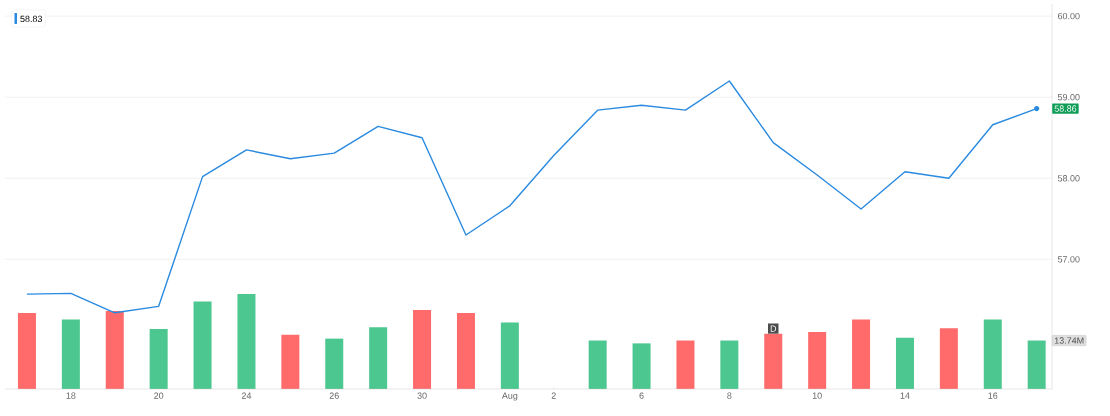 This screenshot has height=416, width=1110. I want to click on data-label: 58.86, so click(1065, 108).